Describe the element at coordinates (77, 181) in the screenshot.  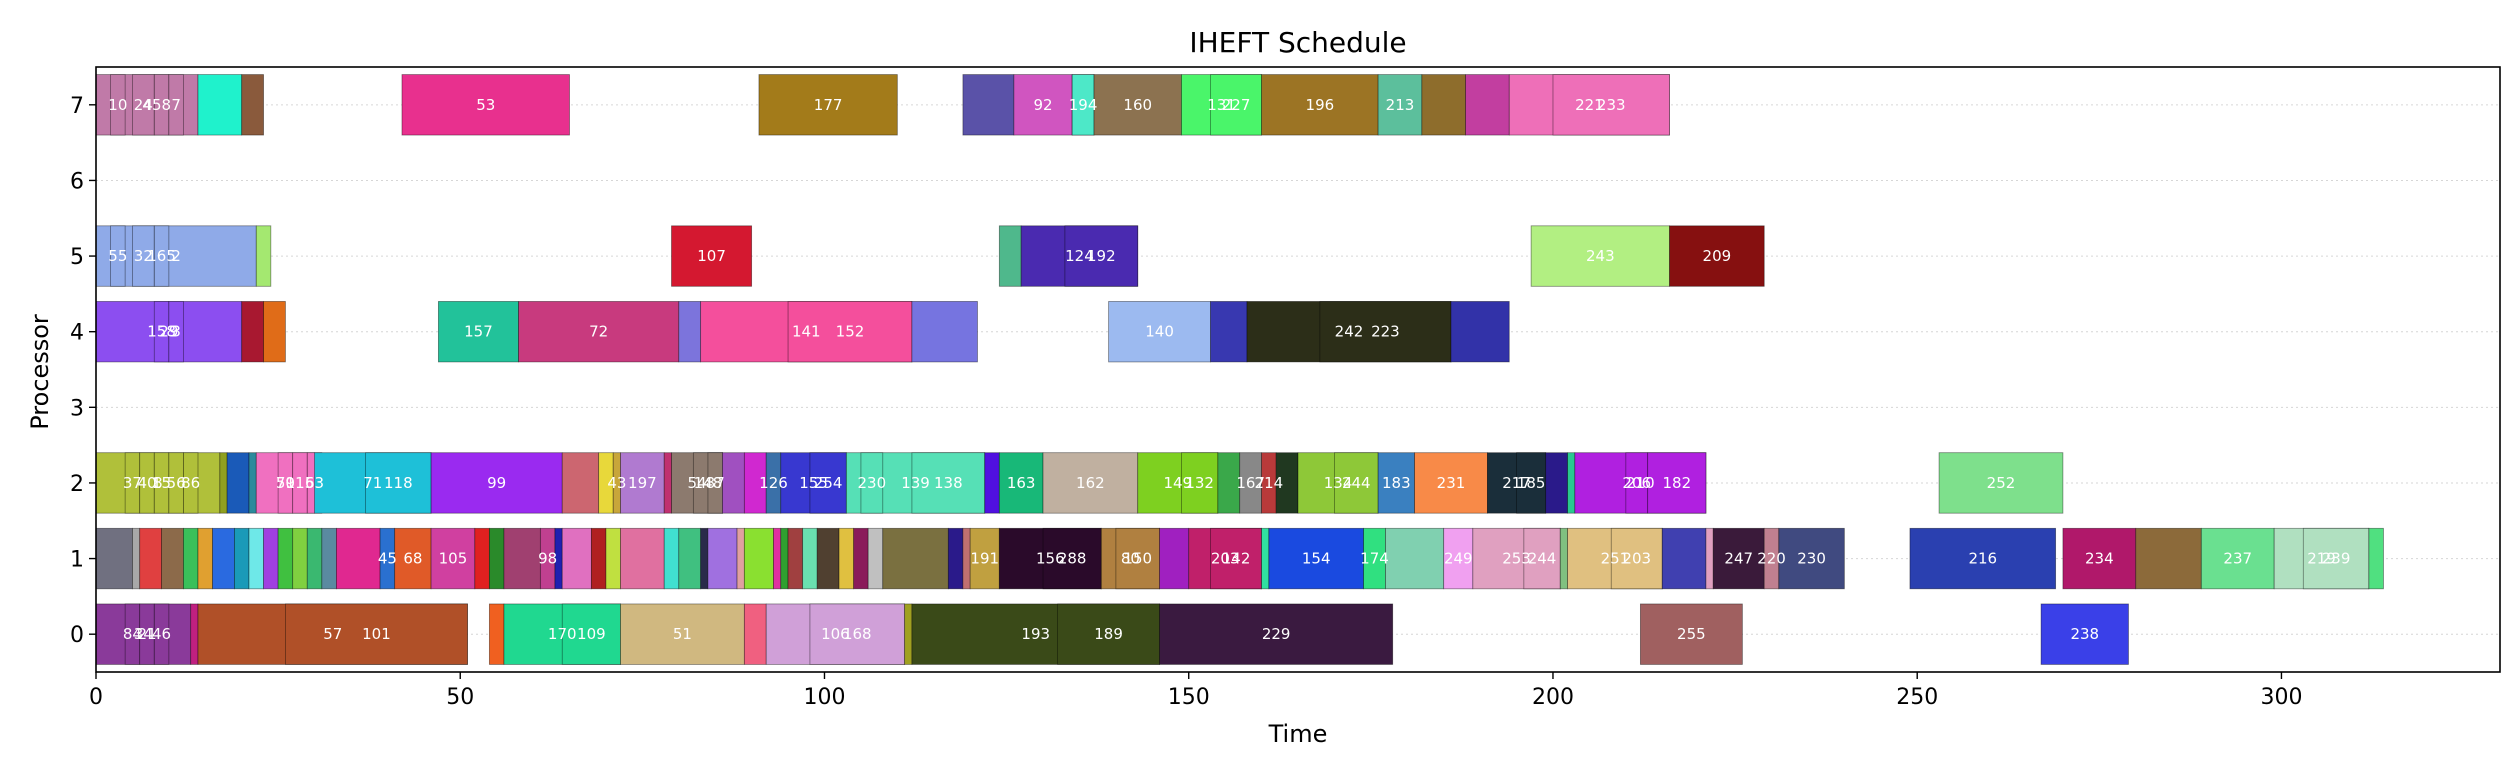
I see `y-tick-label-6: 6` at that location.